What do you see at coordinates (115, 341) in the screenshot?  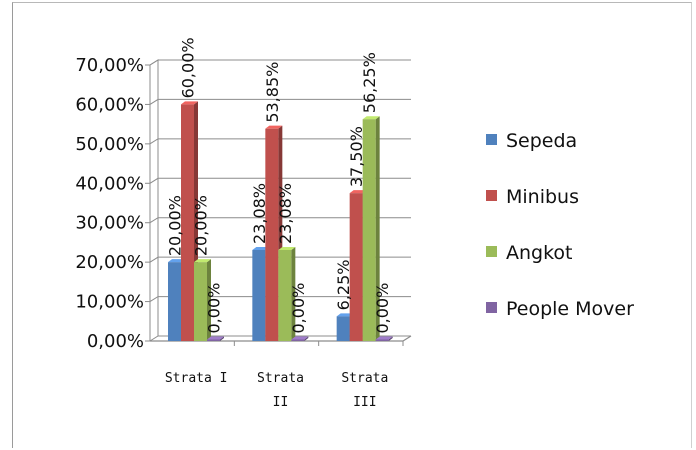 I see `y-tick-label: 0,00%` at bounding box center [115, 341].